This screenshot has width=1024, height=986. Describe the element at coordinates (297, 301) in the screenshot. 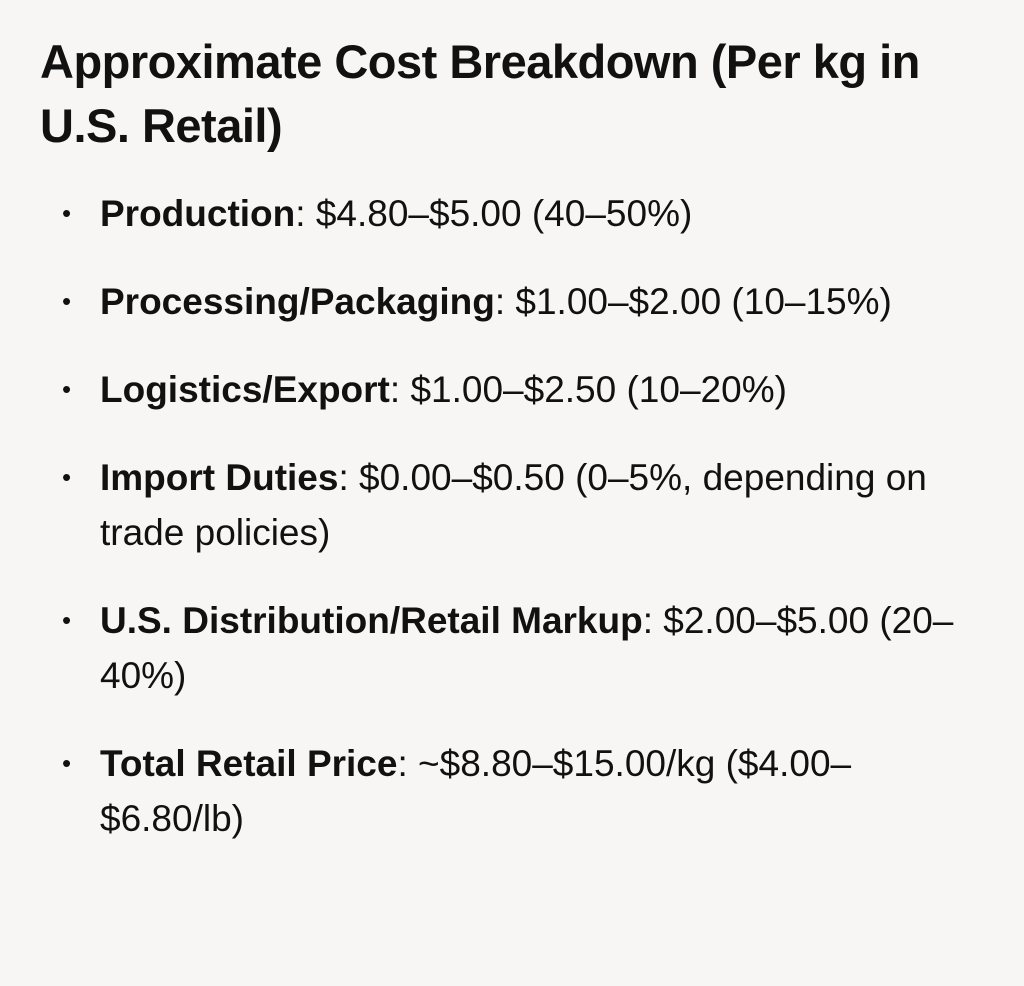

I see `item-term: Processing/Packaging` at that location.